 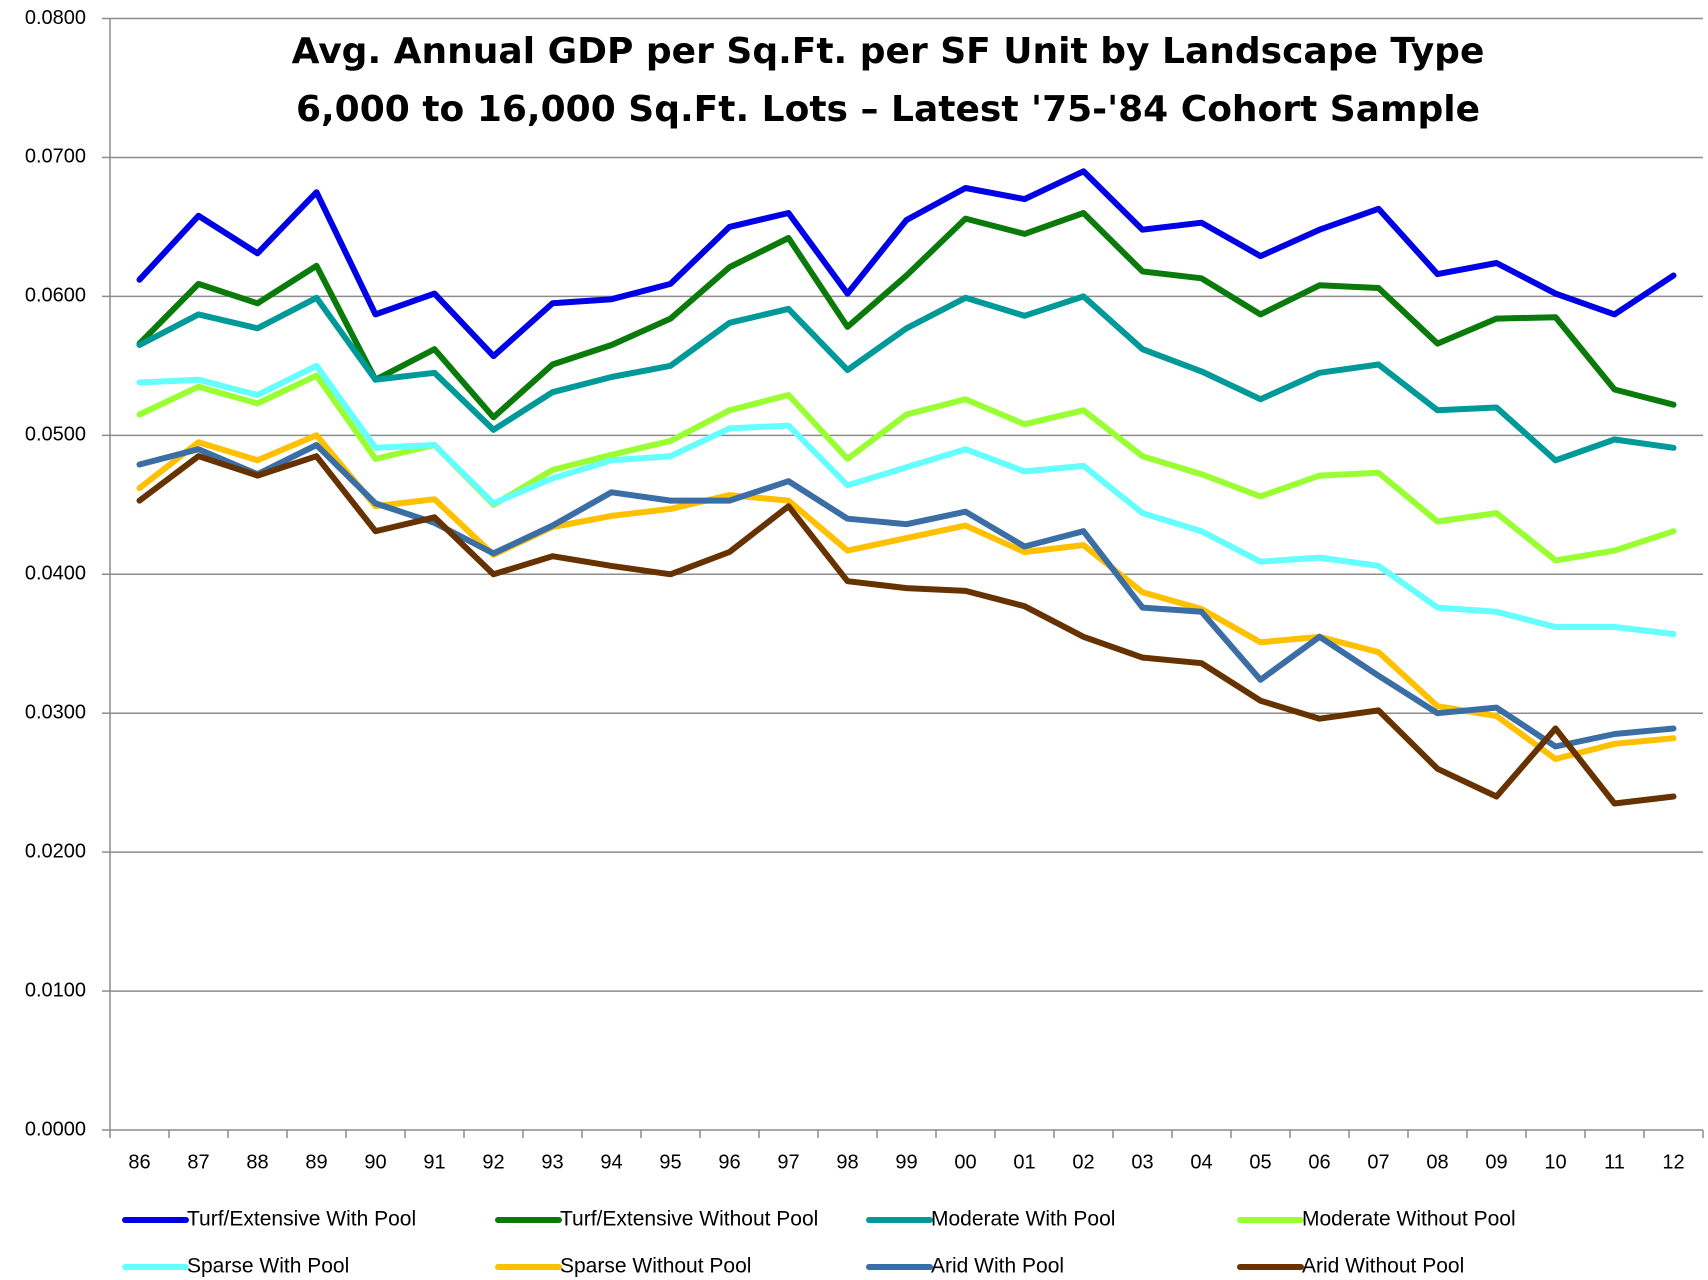 I want to click on x-tick-label: 88, so click(x=257, y=1162).